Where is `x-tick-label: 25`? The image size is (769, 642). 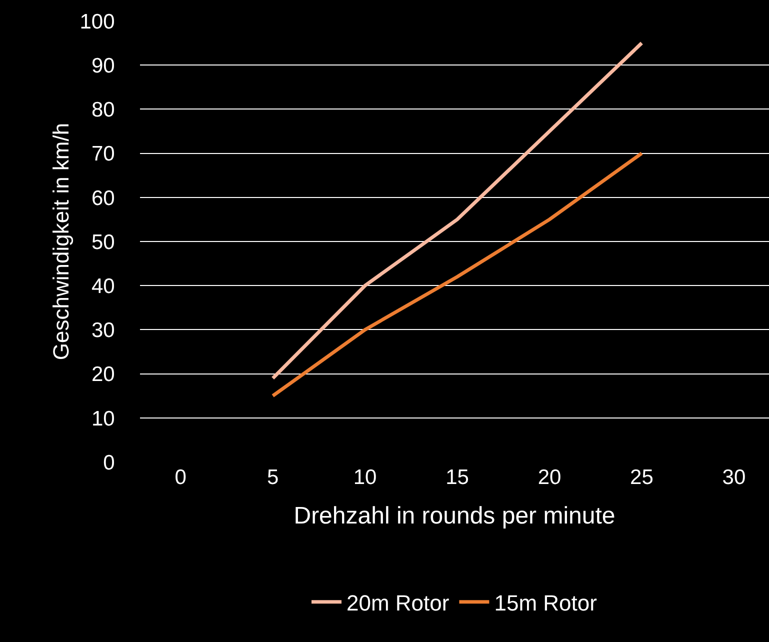 x-tick-label: 25 is located at coordinates (642, 477).